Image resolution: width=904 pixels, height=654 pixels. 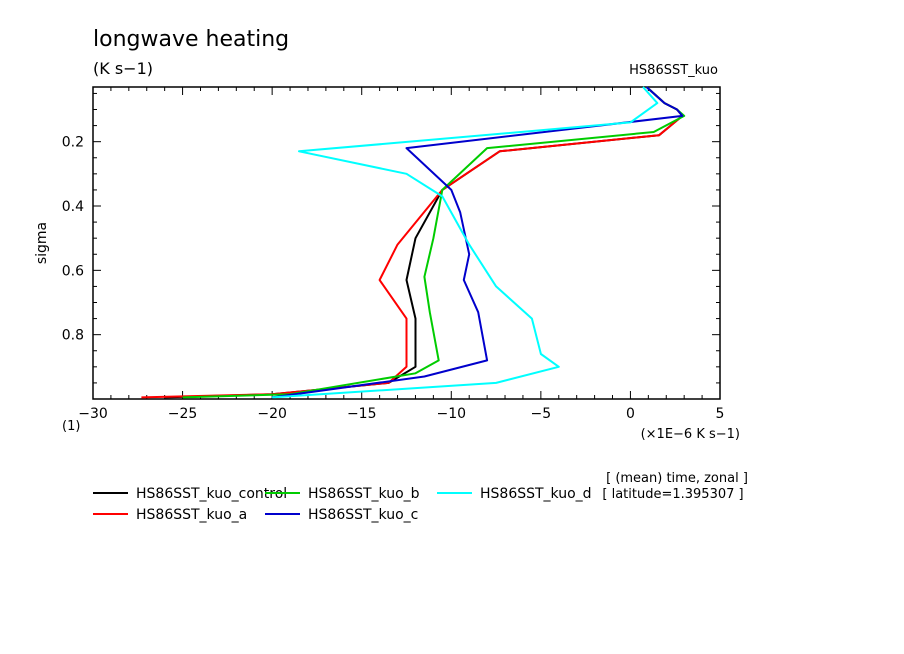 I want to click on legend-entry-label: HS86SST_kuo_a, so click(x=191, y=515).